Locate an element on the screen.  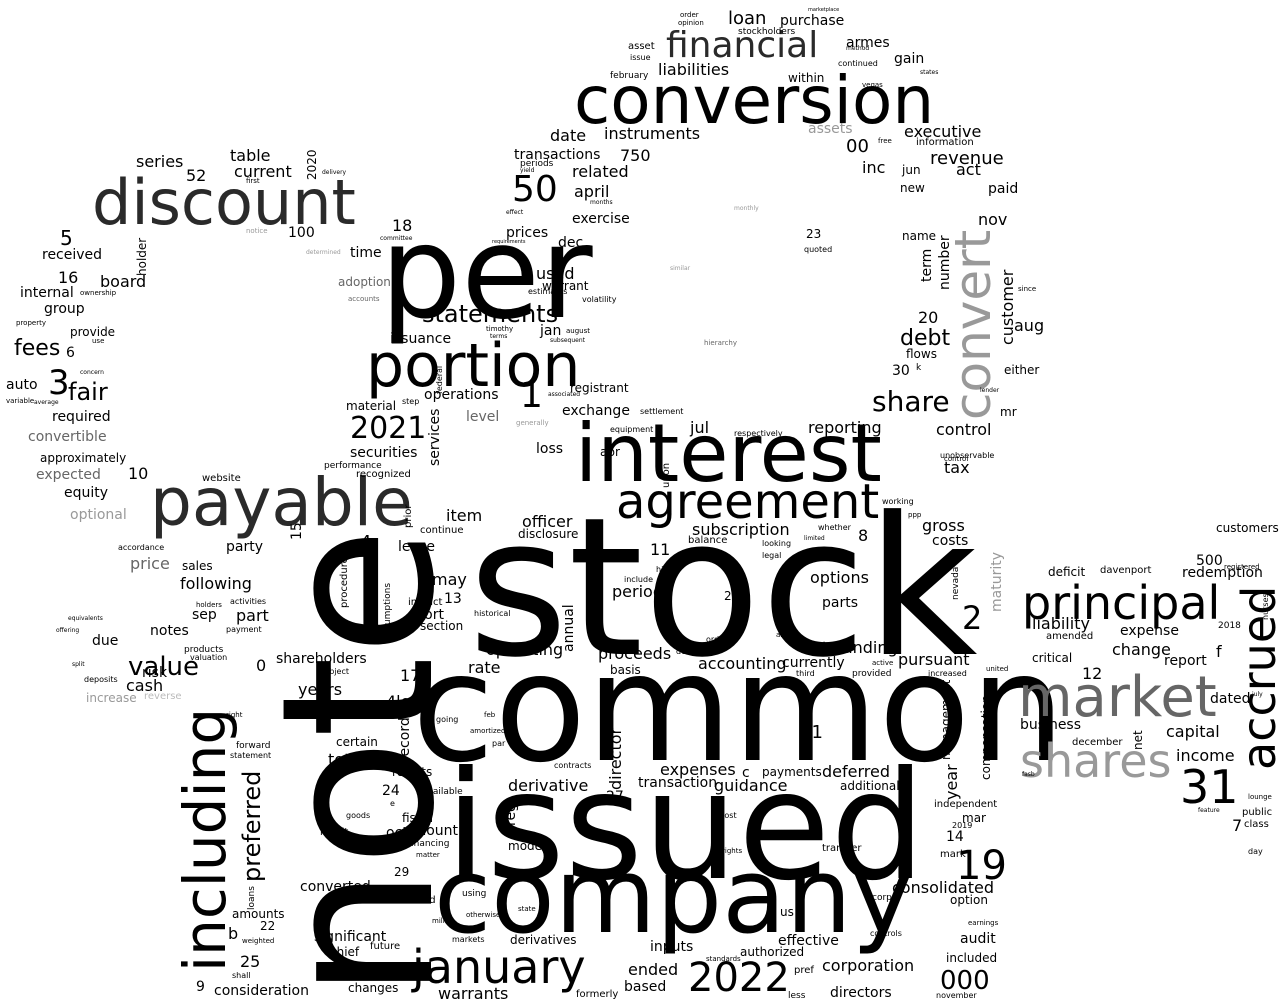
word-market: market is located at coordinates (1117, 697).